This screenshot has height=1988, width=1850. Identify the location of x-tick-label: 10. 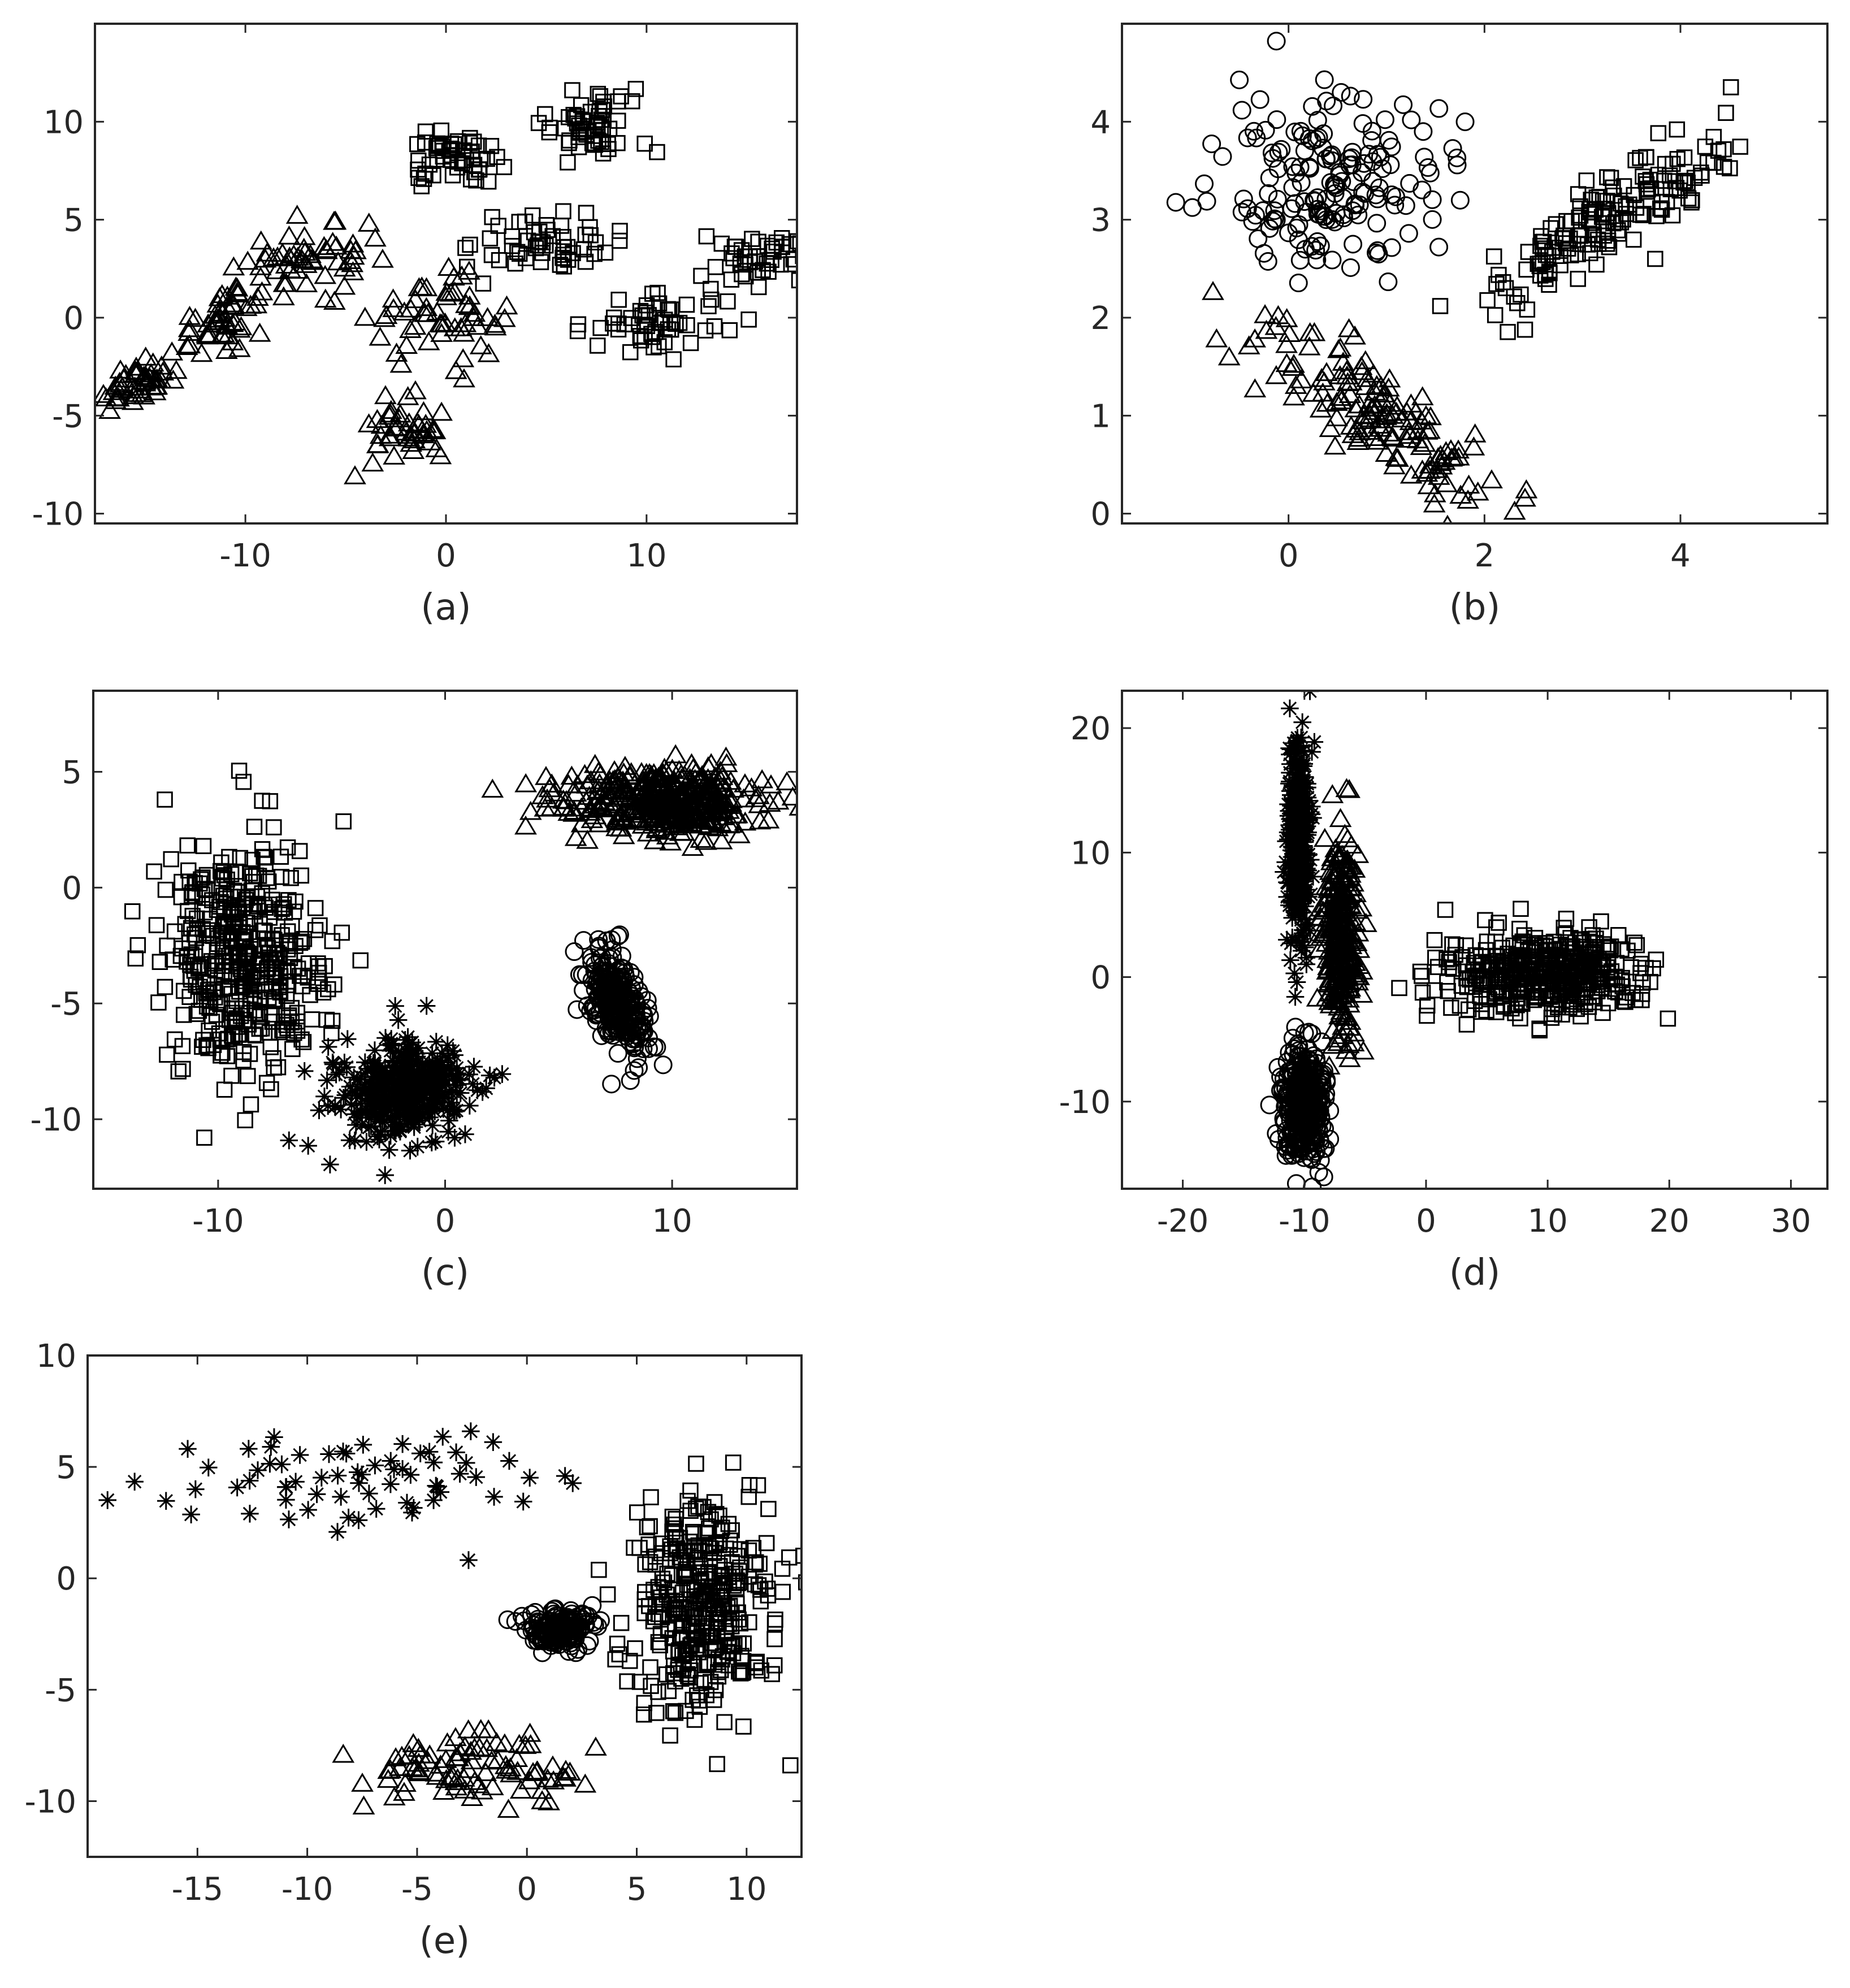
(1547, 1221).